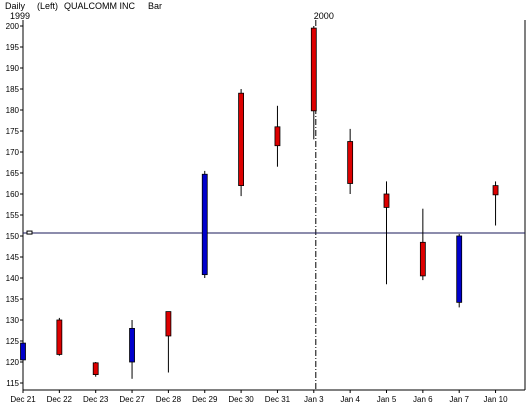 Image resolution: width=526 pixels, height=407 pixels. I want to click on y-tick-label: 175, so click(13, 131).